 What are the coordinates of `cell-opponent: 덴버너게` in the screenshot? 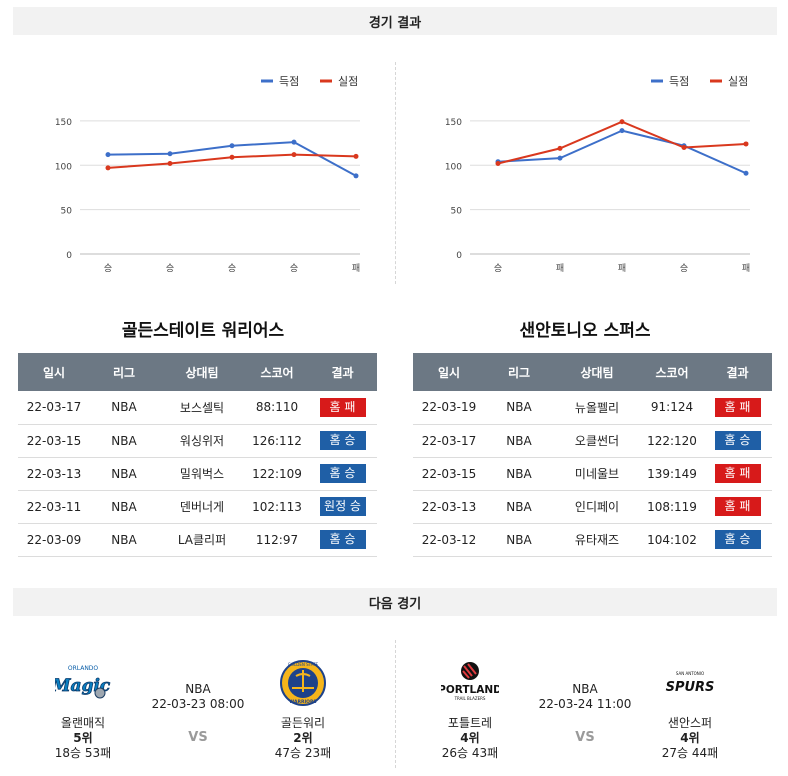 It's located at (202, 507).